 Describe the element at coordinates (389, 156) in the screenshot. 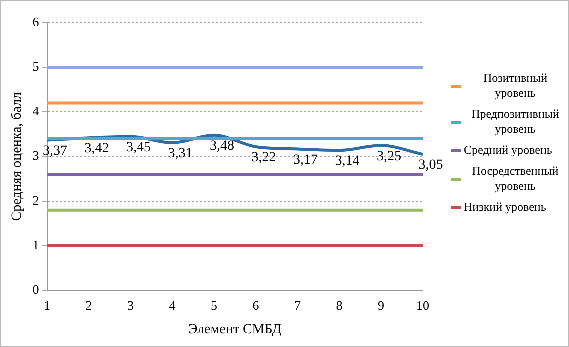

I see `data-label: 3,25` at that location.